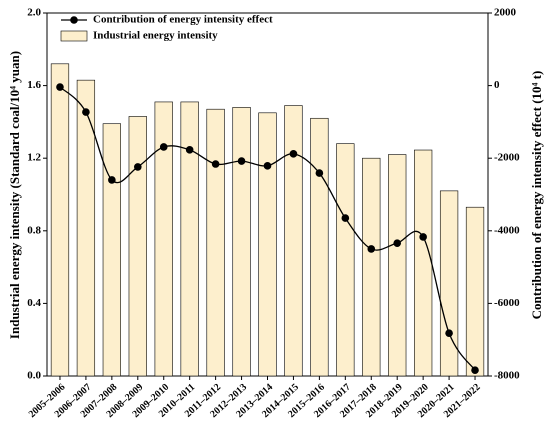 The height and width of the screenshot is (429, 550). I want to click on y2-tick-label: -2000, so click(507, 158).